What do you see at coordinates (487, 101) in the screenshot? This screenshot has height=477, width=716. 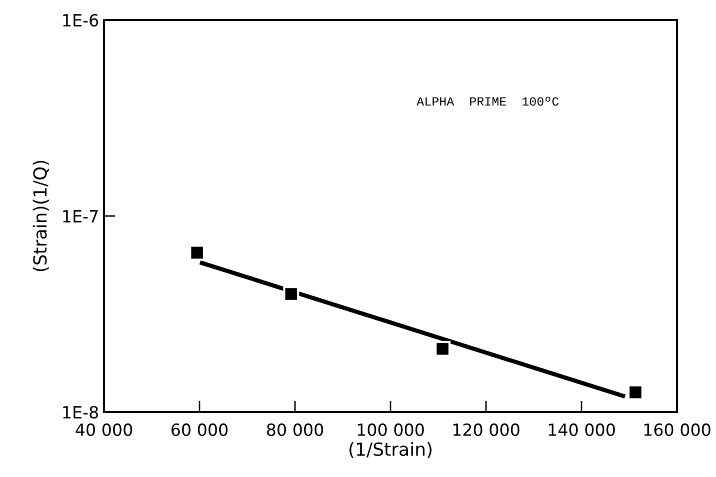 I see `annotation: ALPHA PRIME 100ºC` at bounding box center [487, 101].